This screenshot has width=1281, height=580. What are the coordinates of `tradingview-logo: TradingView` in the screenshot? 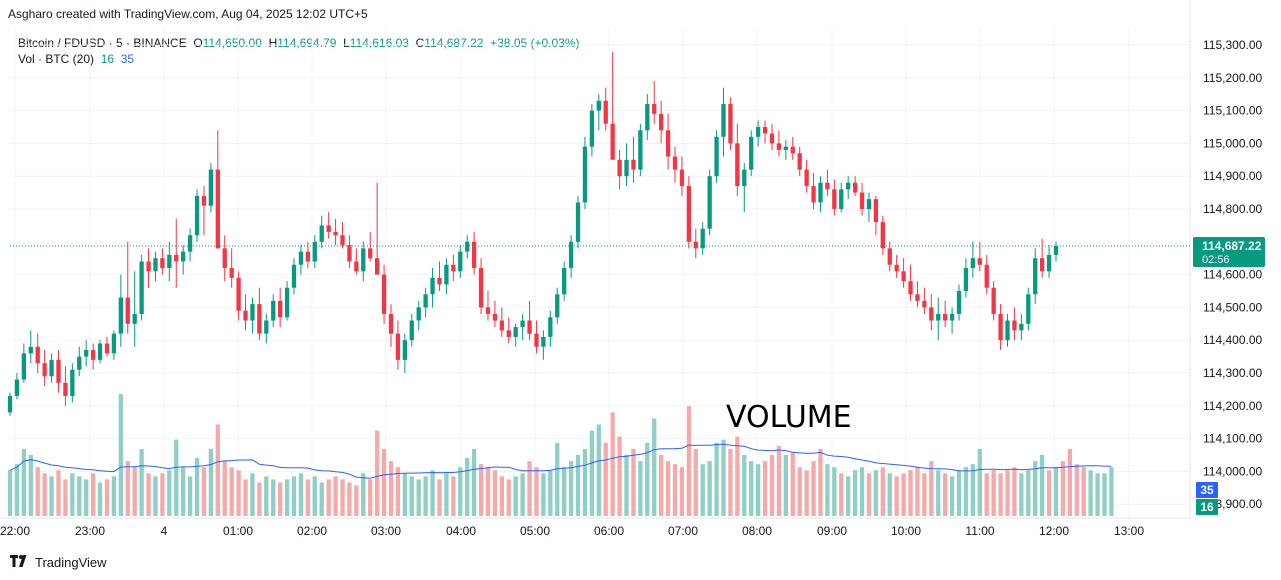 It's located at (58, 562).